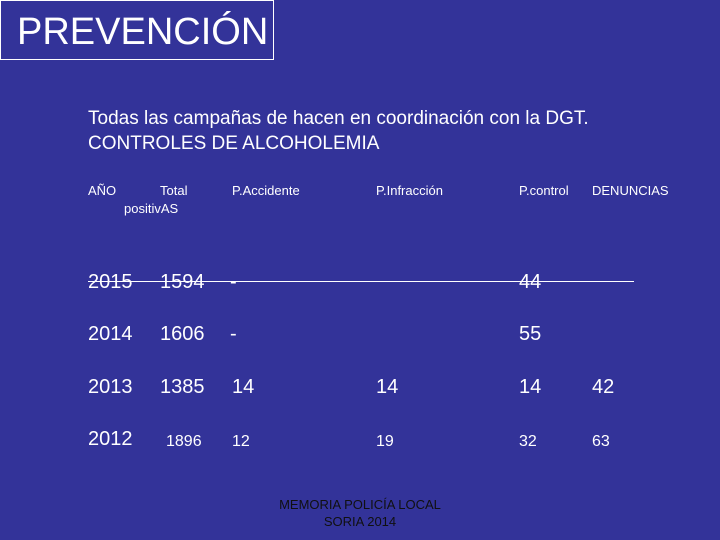 The height and width of the screenshot is (540, 720). I want to click on cell-control: 32, so click(528, 441).